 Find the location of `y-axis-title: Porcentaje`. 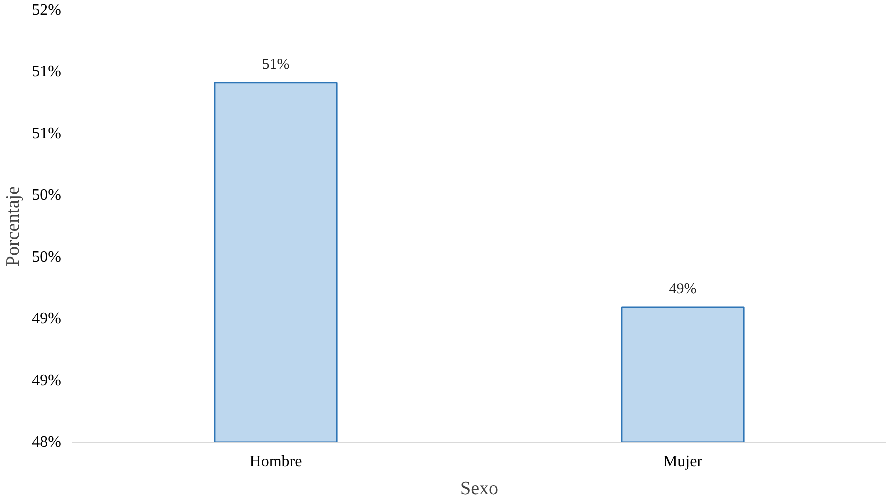

y-axis-title: Porcentaje is located at coordinates (13, 226).